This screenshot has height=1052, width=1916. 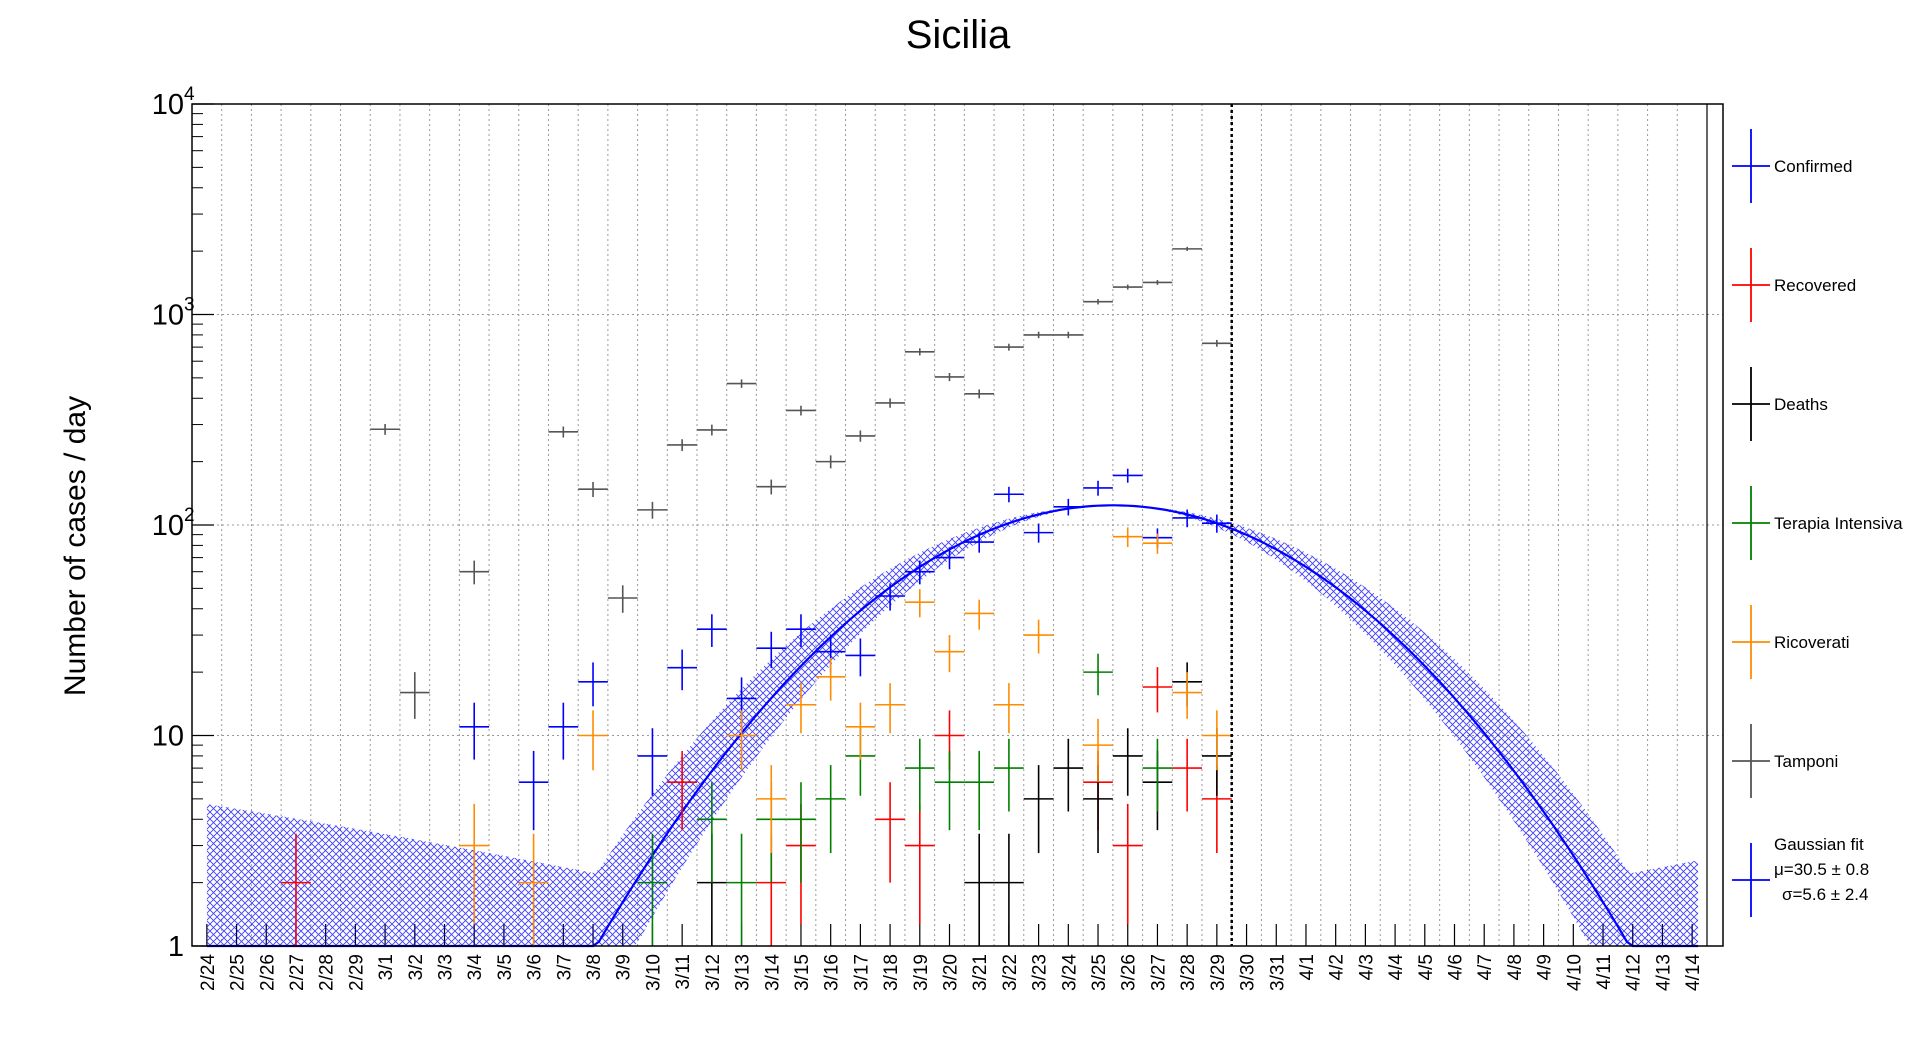 I want to click on x-tick-label: 3/30, so click(x=1248, y=972).